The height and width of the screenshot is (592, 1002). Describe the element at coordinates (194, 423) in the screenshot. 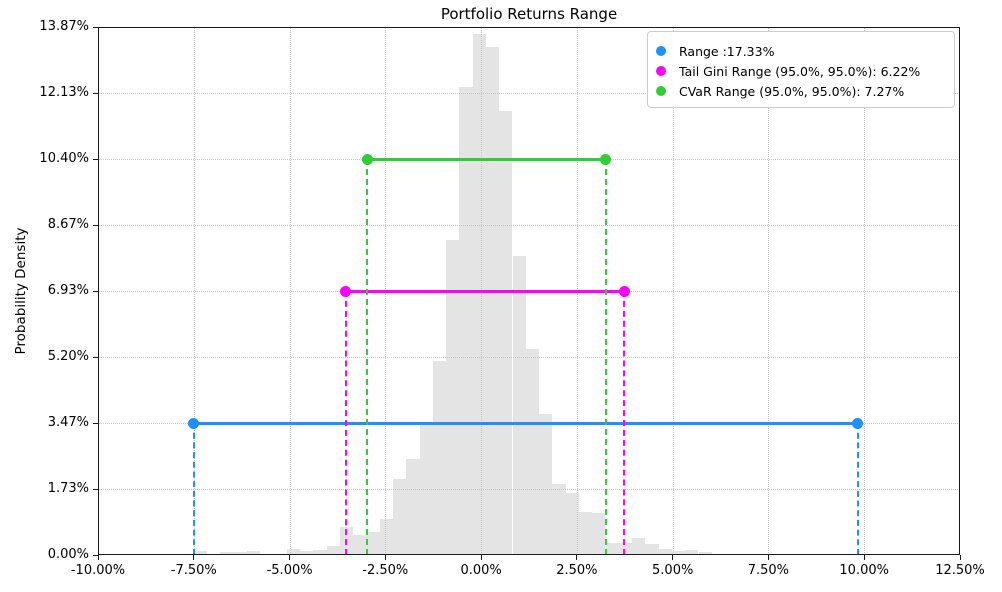

I see `range-left-marker` at that location.